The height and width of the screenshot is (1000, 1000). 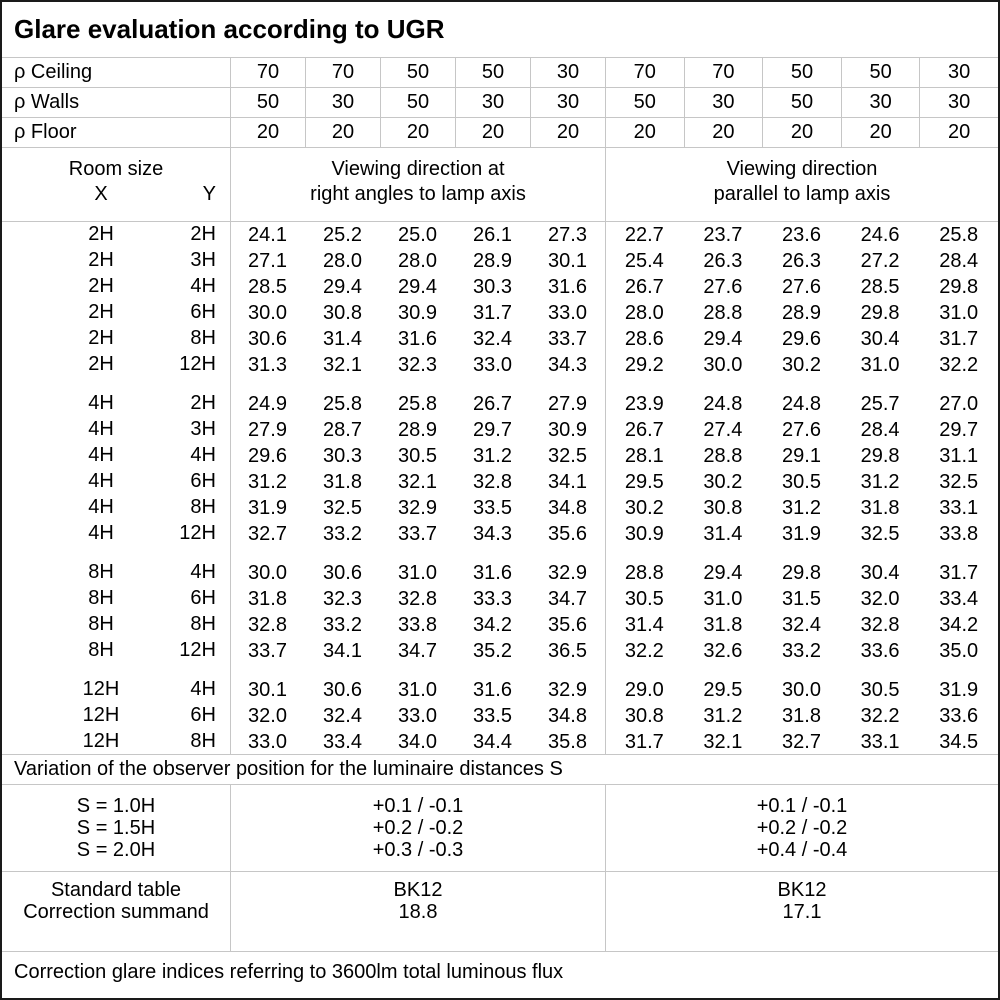 What do you see at coordinates (959, 287) in the screenshot?
I see `ugr-value-cell: 29.8` at bounding box center [959, 287].